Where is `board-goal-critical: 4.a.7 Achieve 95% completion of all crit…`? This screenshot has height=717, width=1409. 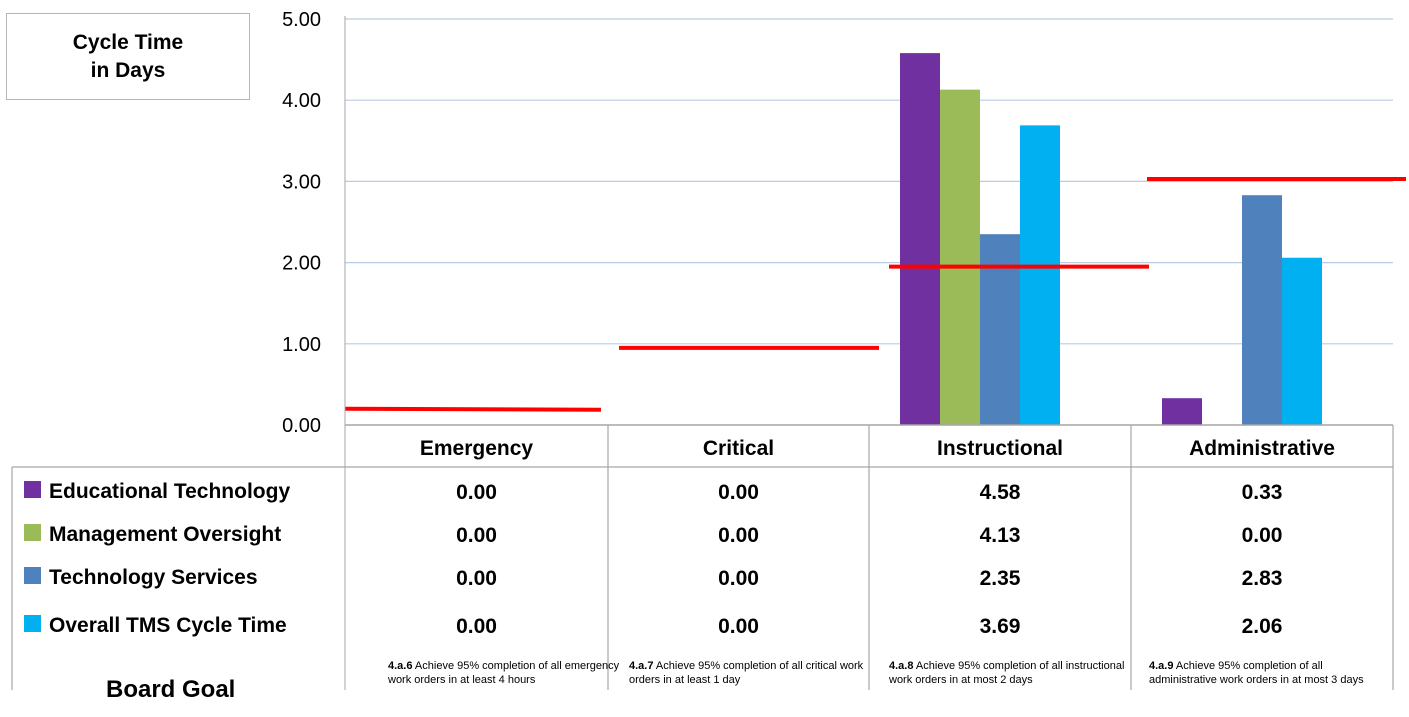
board-goal-critical: 4.a.7 Achieve 95% completion of all crit… is located at coordinates (749, 673).